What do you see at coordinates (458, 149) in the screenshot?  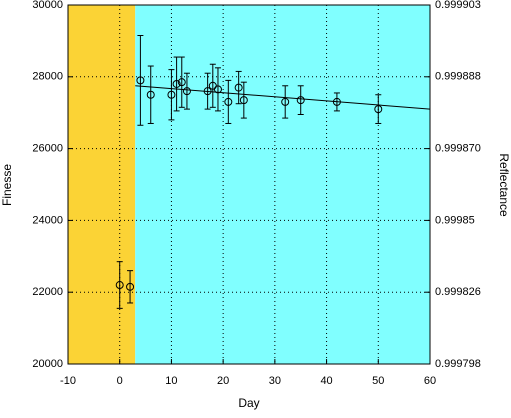 I see `y2-tick-label: 0.999870` at bounding box center [458, 149].